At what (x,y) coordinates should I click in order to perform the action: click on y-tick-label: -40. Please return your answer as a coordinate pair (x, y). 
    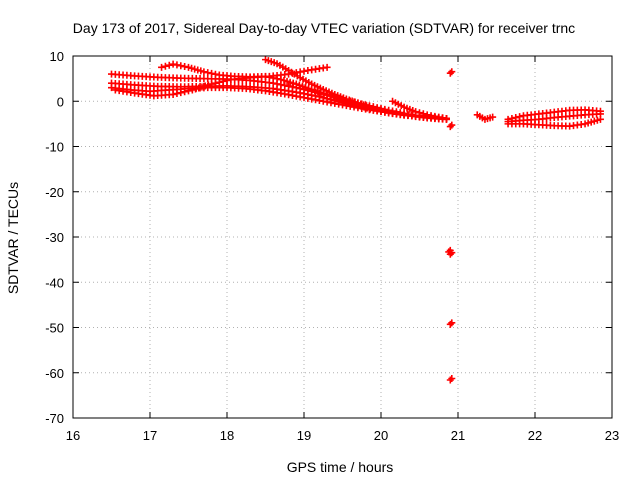
    Looking at the image, I should click on (54, 282).